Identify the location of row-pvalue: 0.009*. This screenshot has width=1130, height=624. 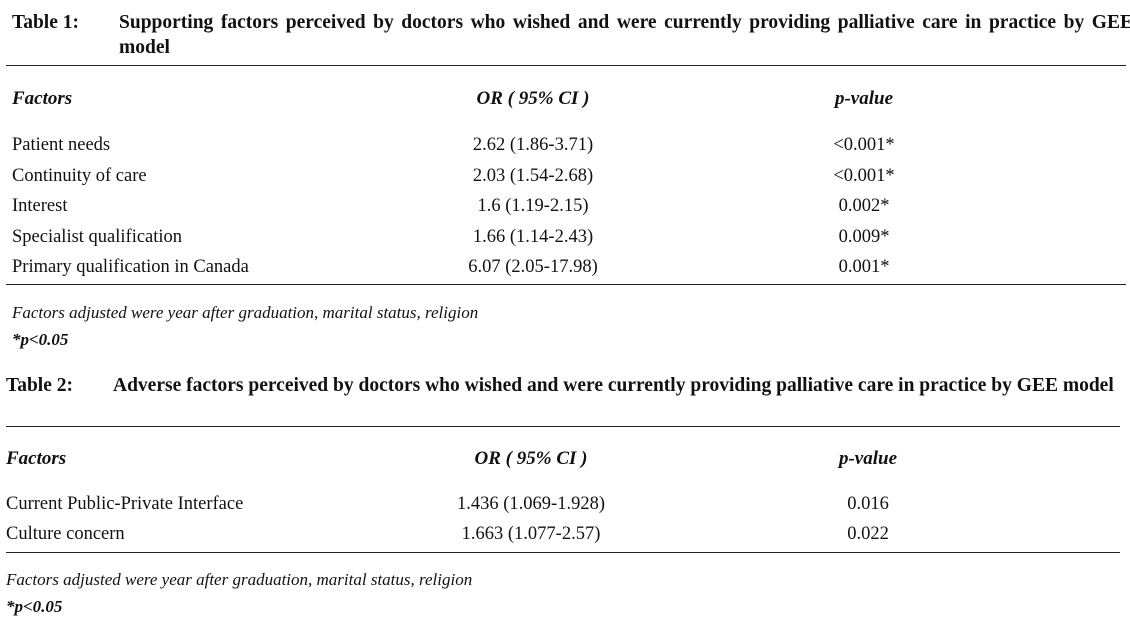
(864, 237).